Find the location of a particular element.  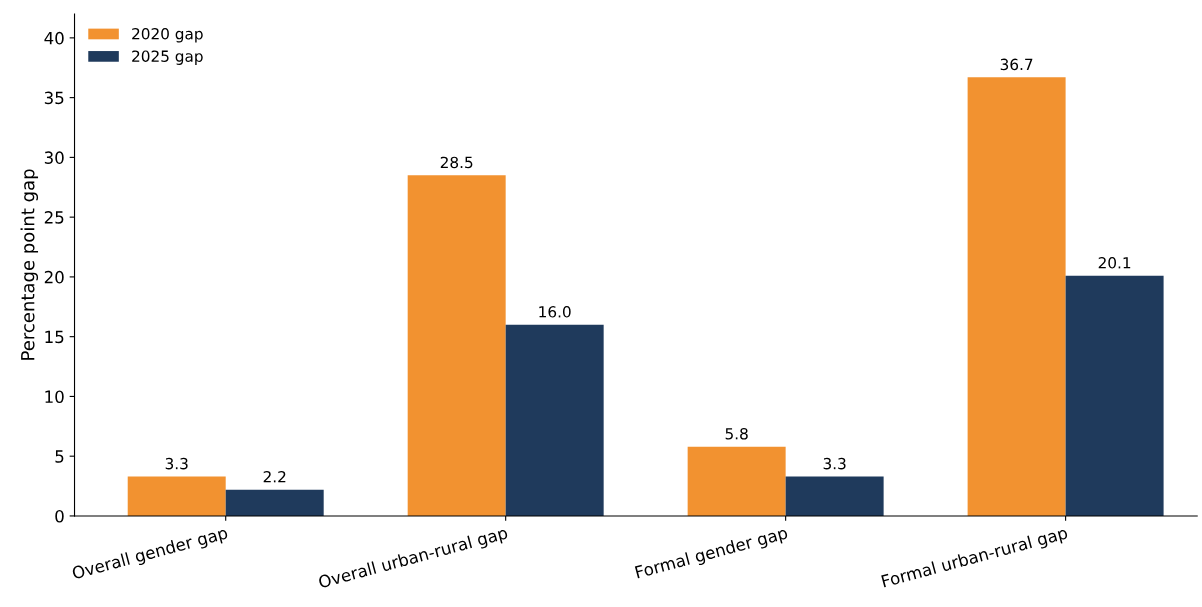

data-label: 2.2 is located at coordinates (274, 476).